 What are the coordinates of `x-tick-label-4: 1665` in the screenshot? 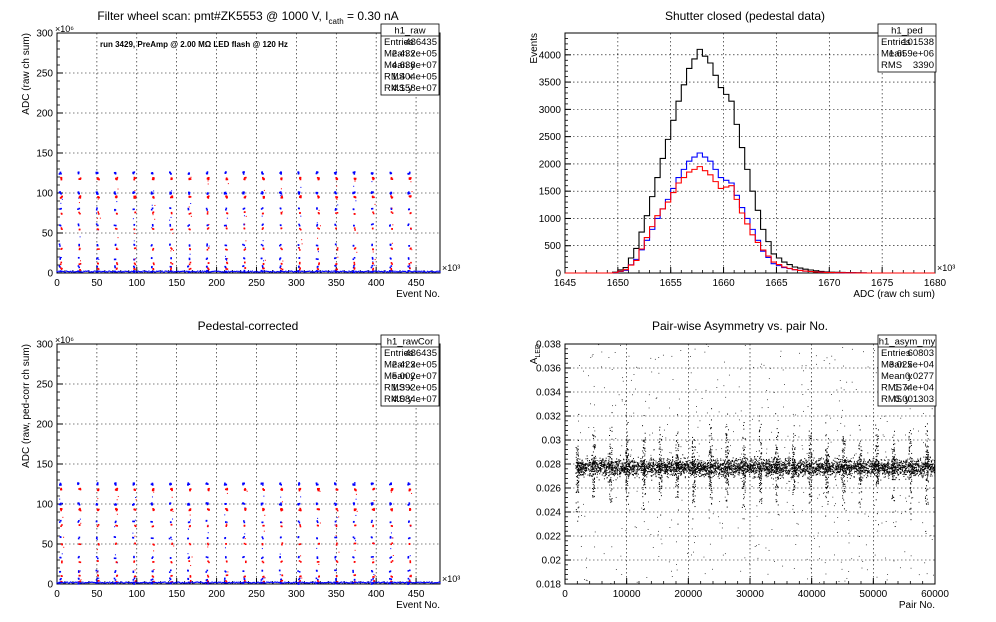 It's located at (776, 283).